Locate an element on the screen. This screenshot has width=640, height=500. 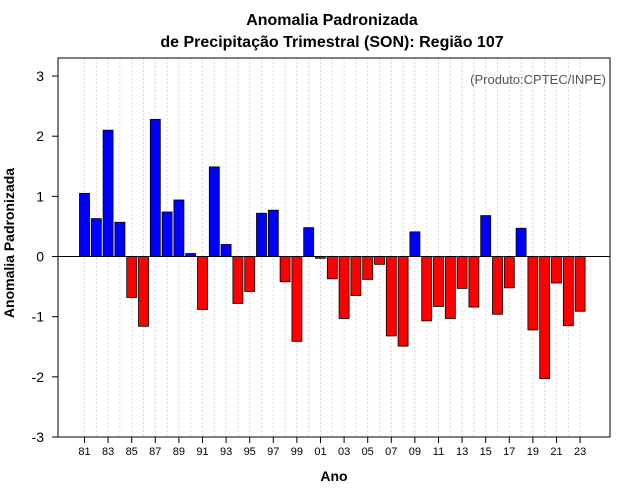
x-tick-label: 99 is located at coordinates (297, 452).